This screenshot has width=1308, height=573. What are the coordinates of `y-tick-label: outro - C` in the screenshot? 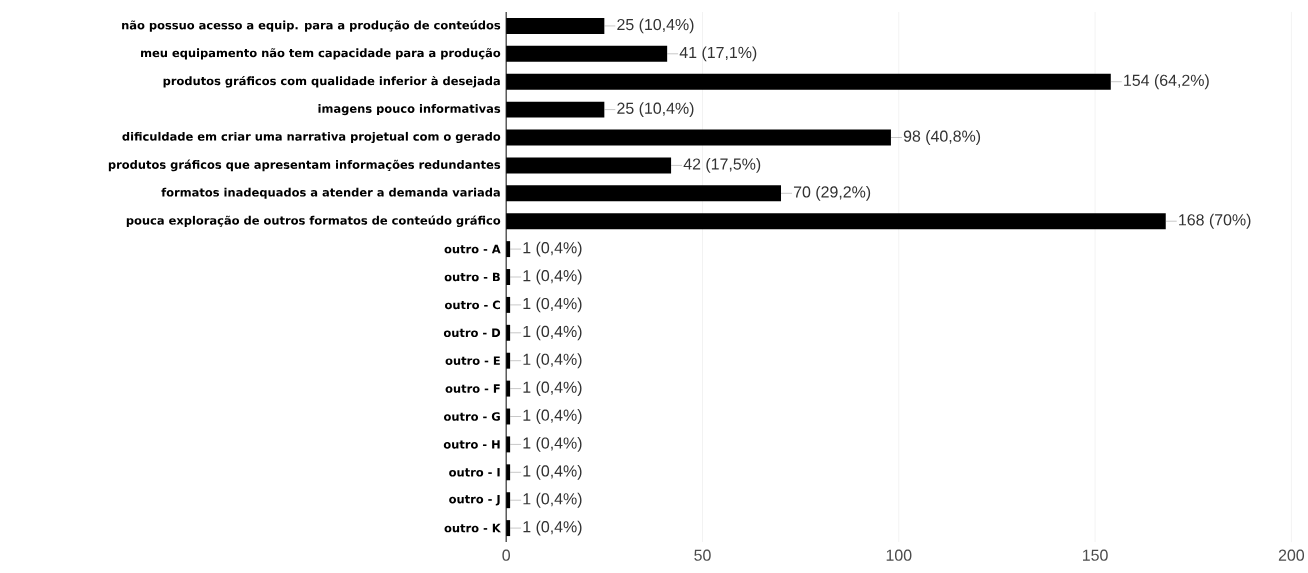 It's located at (472, 305).